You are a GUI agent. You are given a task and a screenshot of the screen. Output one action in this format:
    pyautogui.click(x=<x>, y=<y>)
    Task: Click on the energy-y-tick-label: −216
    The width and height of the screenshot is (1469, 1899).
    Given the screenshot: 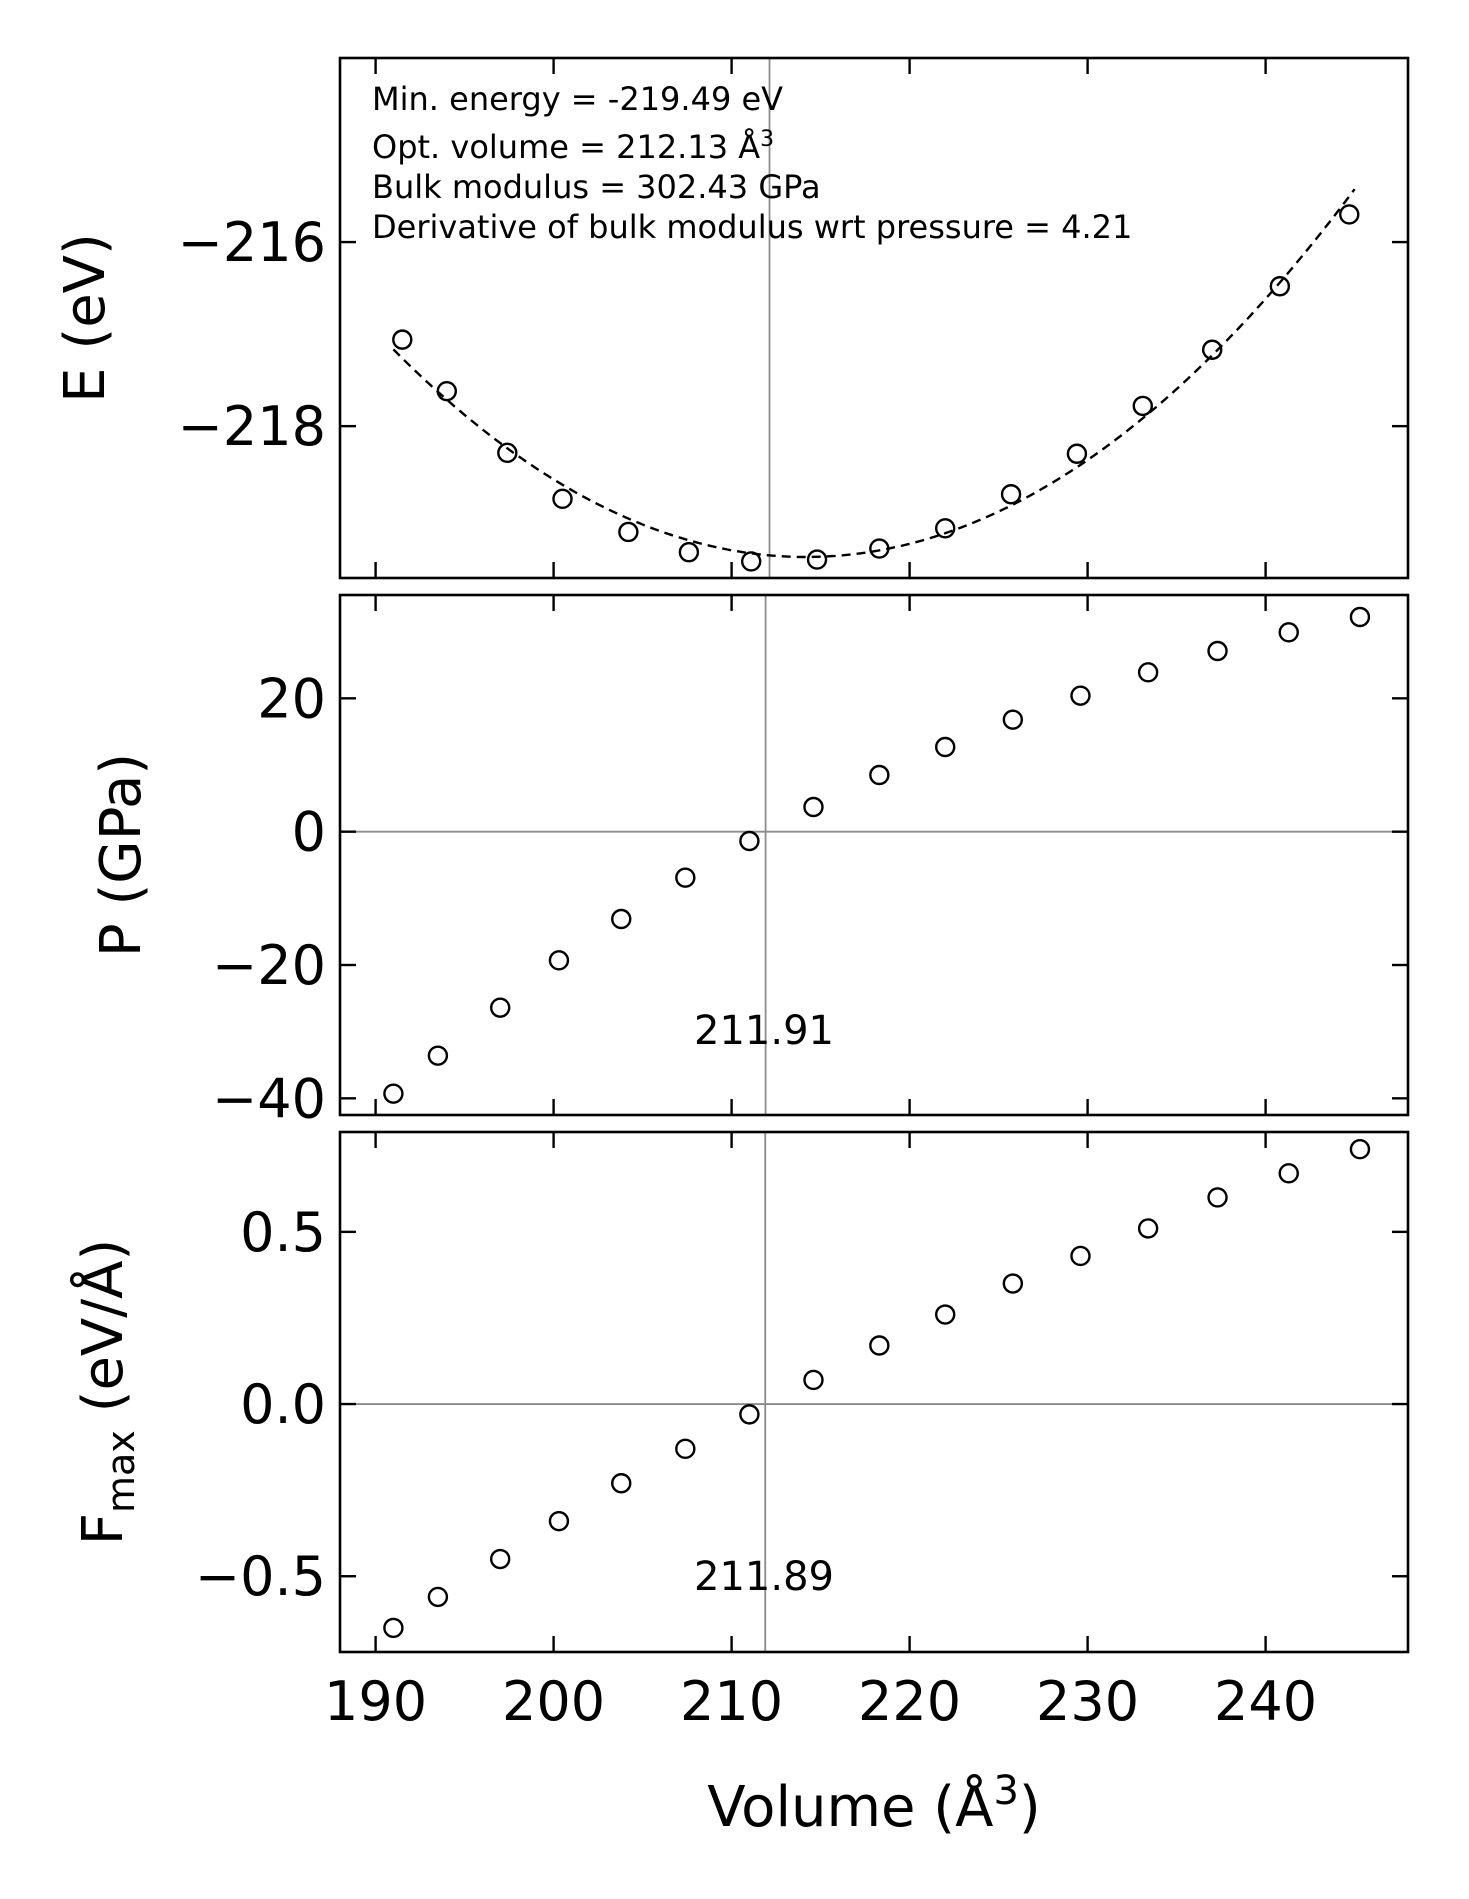 What is the action you would take?
    pyautogui.click(x=252, y=242)
    